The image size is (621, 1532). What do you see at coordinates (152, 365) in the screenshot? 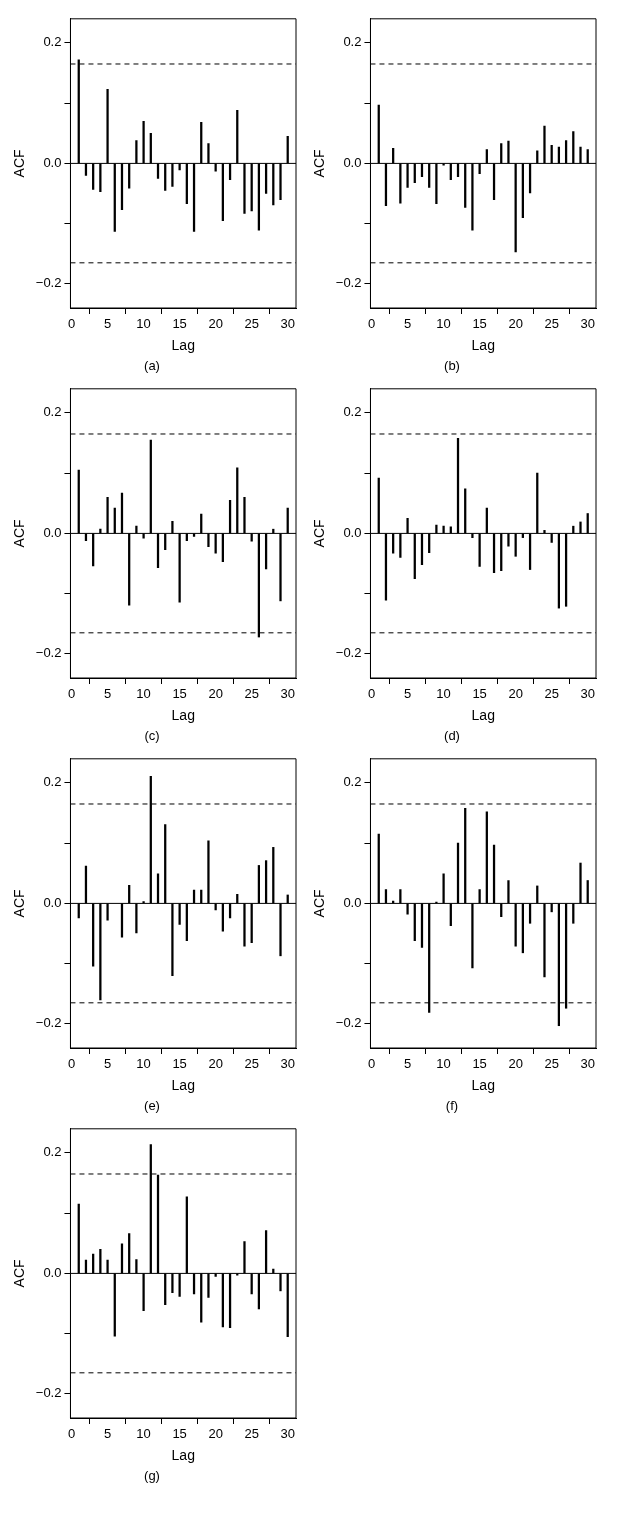
I see `text: (a)` at bounding box center [152, 365].